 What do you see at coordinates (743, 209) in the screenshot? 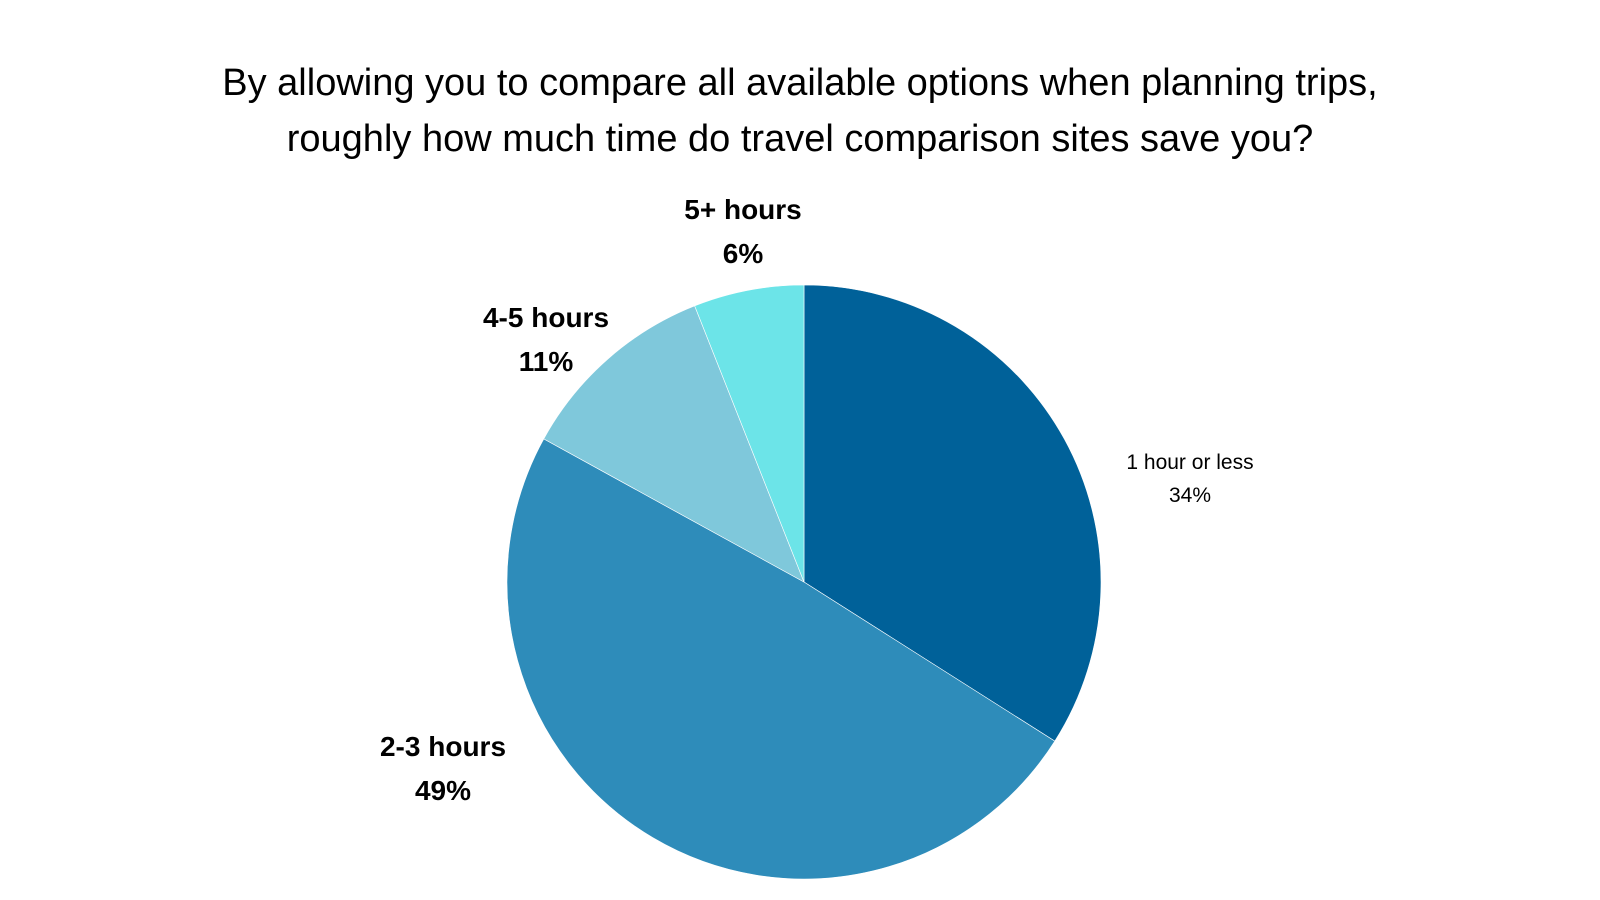
I see `slice-label-name: 5+ hours` at bounding box center [743, 209].